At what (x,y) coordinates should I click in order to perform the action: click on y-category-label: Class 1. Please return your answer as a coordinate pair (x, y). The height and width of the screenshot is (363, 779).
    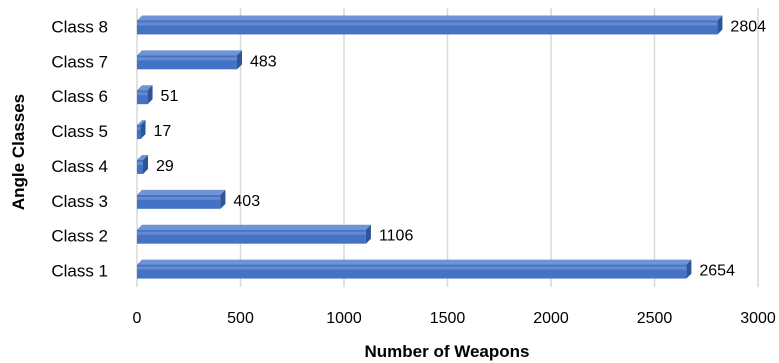
    Looking at the image, I should click on (79, 271).